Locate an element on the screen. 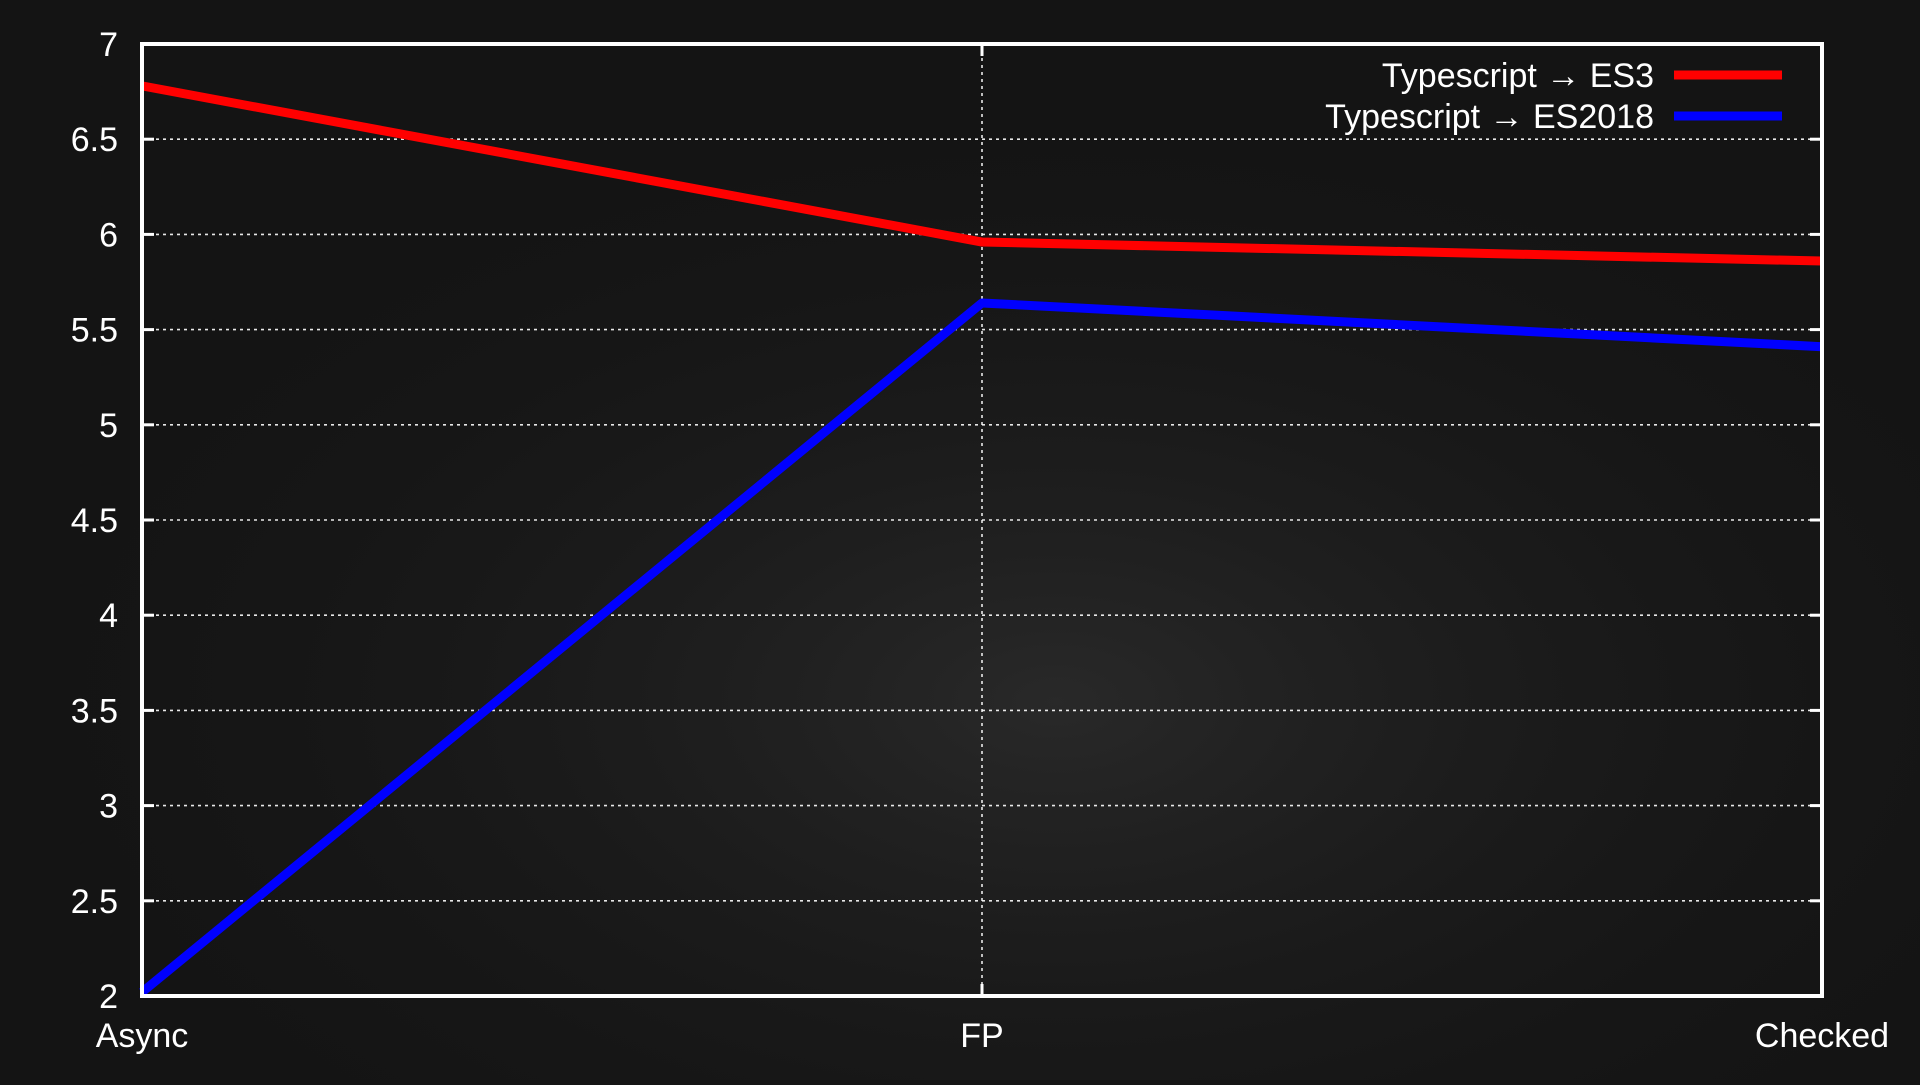  x-tick-label: Async is located at coordinates (142, 1036).